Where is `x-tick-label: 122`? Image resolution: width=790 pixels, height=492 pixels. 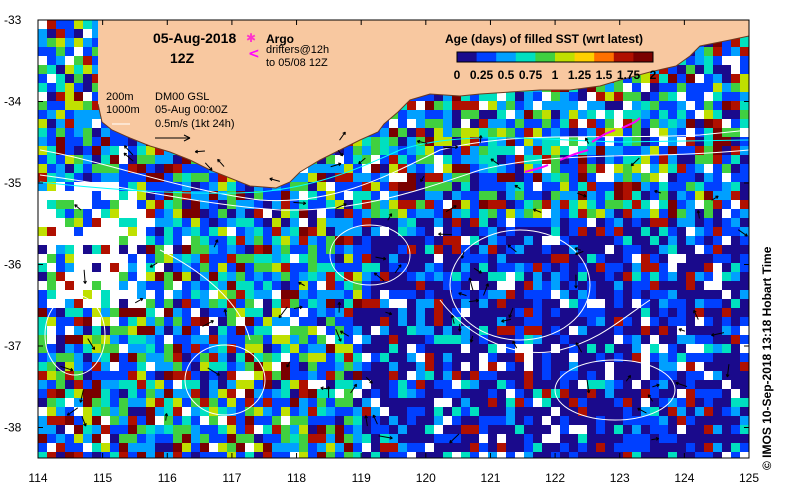 x-tick-label: 122 is located at coordinates (555, 478).